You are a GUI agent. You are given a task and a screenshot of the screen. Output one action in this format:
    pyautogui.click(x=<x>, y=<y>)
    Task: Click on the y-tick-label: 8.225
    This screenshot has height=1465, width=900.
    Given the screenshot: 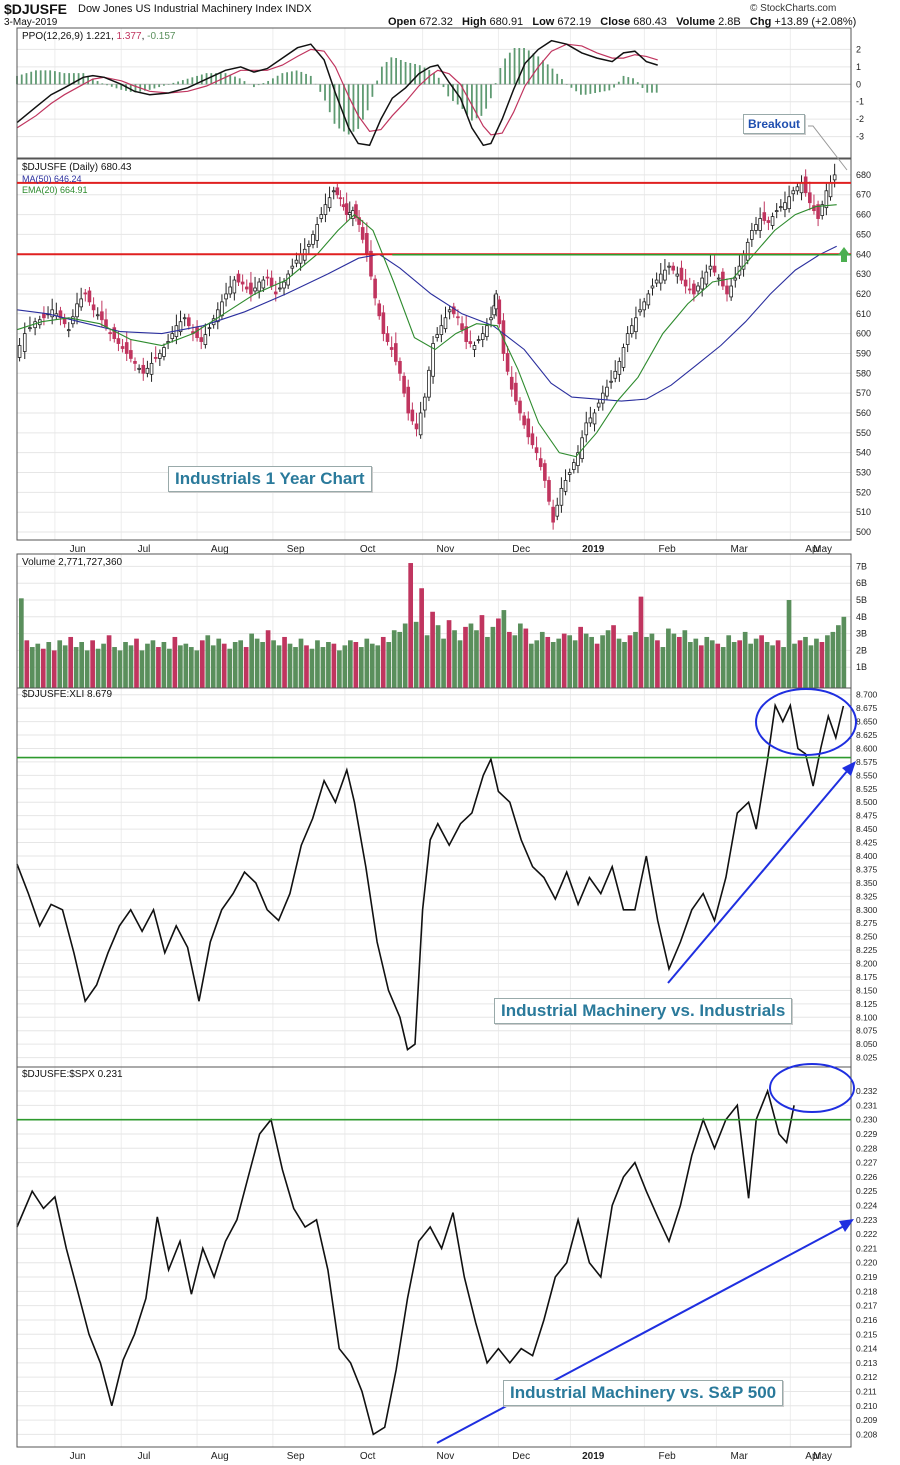 What is the action you would take?
    pyautogui.click(x=867, y=950)
    